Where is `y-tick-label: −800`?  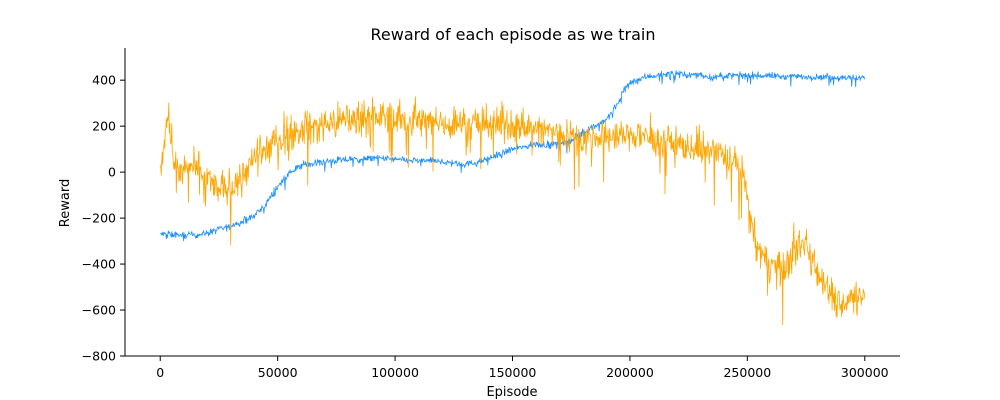
y-tick-label: −800 is located at coordinates (99, 356).